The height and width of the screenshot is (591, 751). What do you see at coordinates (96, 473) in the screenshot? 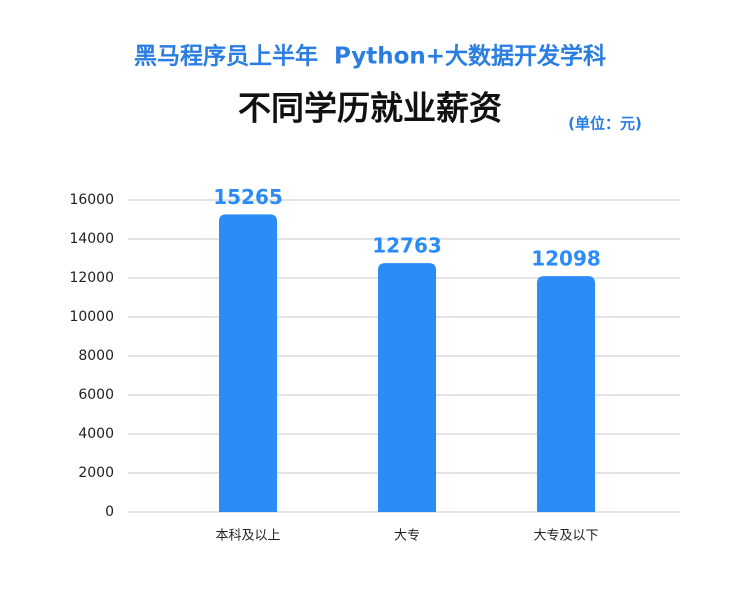
I see `y-tick-label: 2000` at bounding box center [96, 473].